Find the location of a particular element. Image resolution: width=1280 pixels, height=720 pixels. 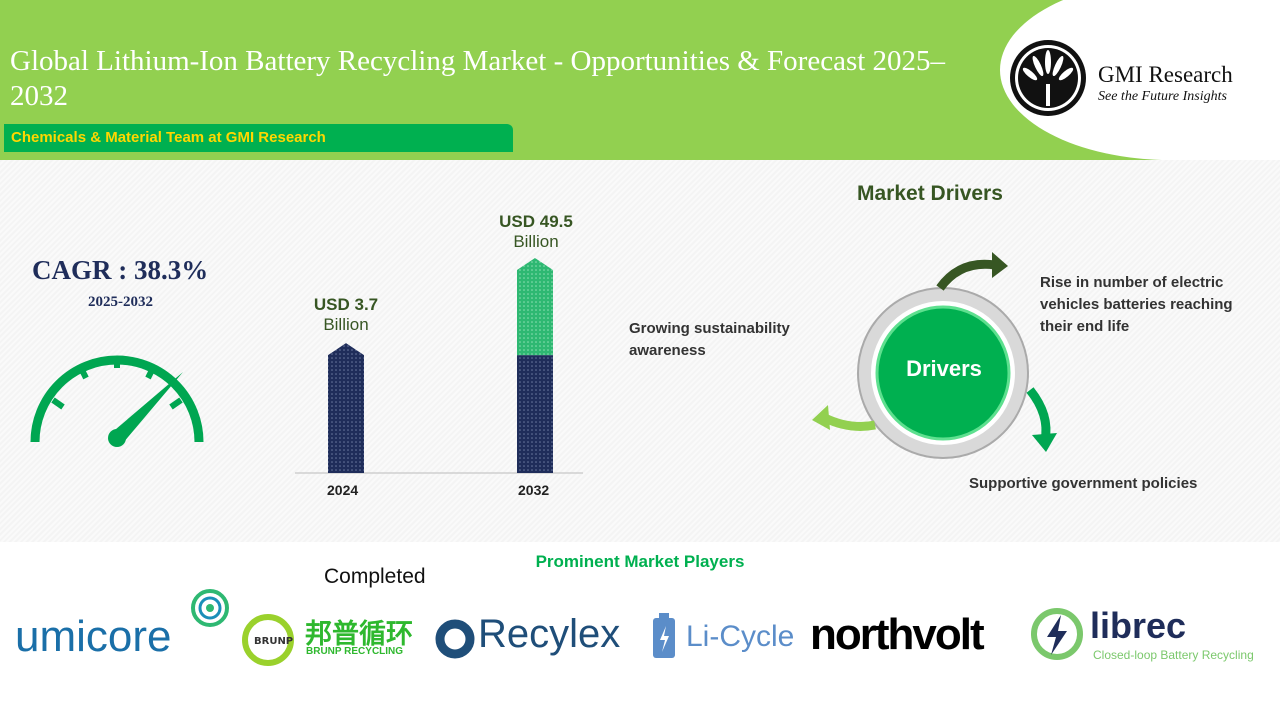

data-label-2024: USD 3.7 Billion is located at coordinates (346, 315).